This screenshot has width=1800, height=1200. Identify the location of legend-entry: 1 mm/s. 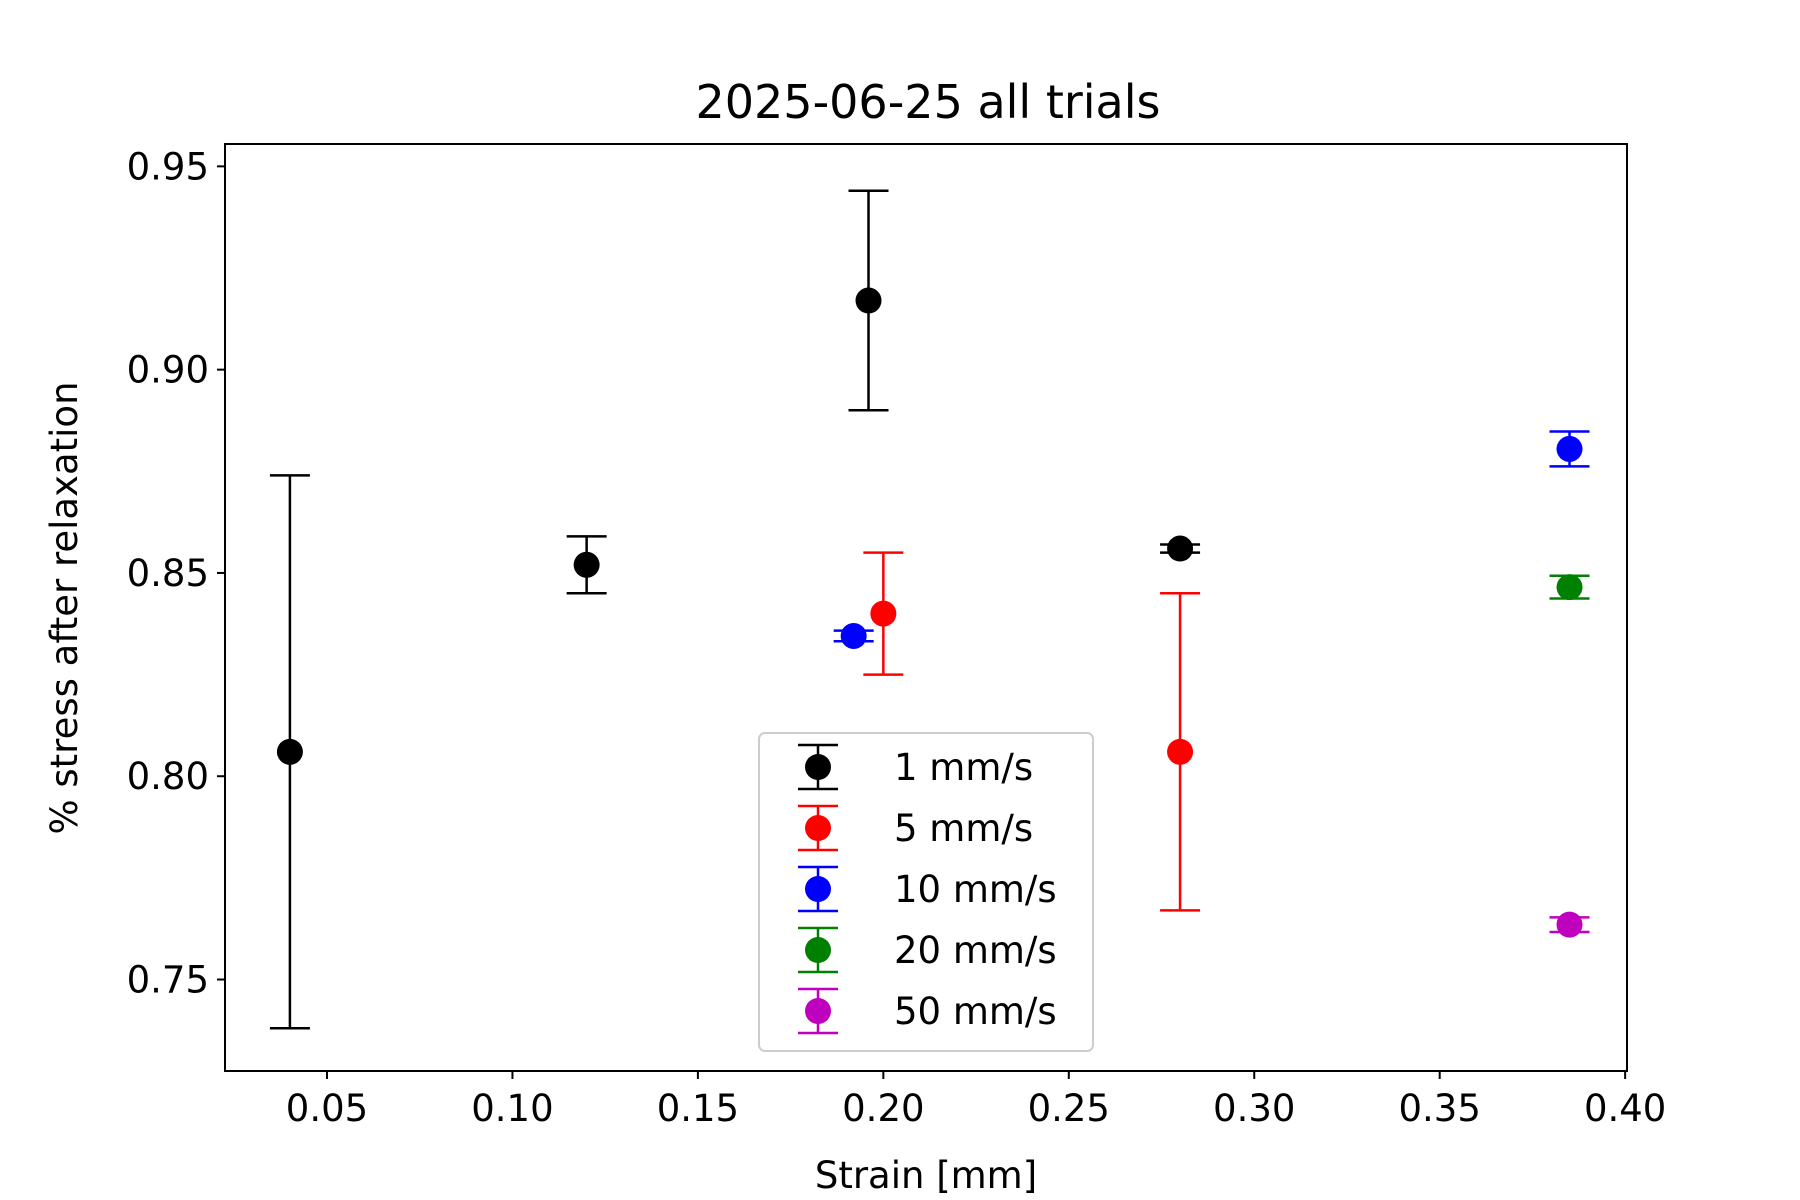
(915, 767).